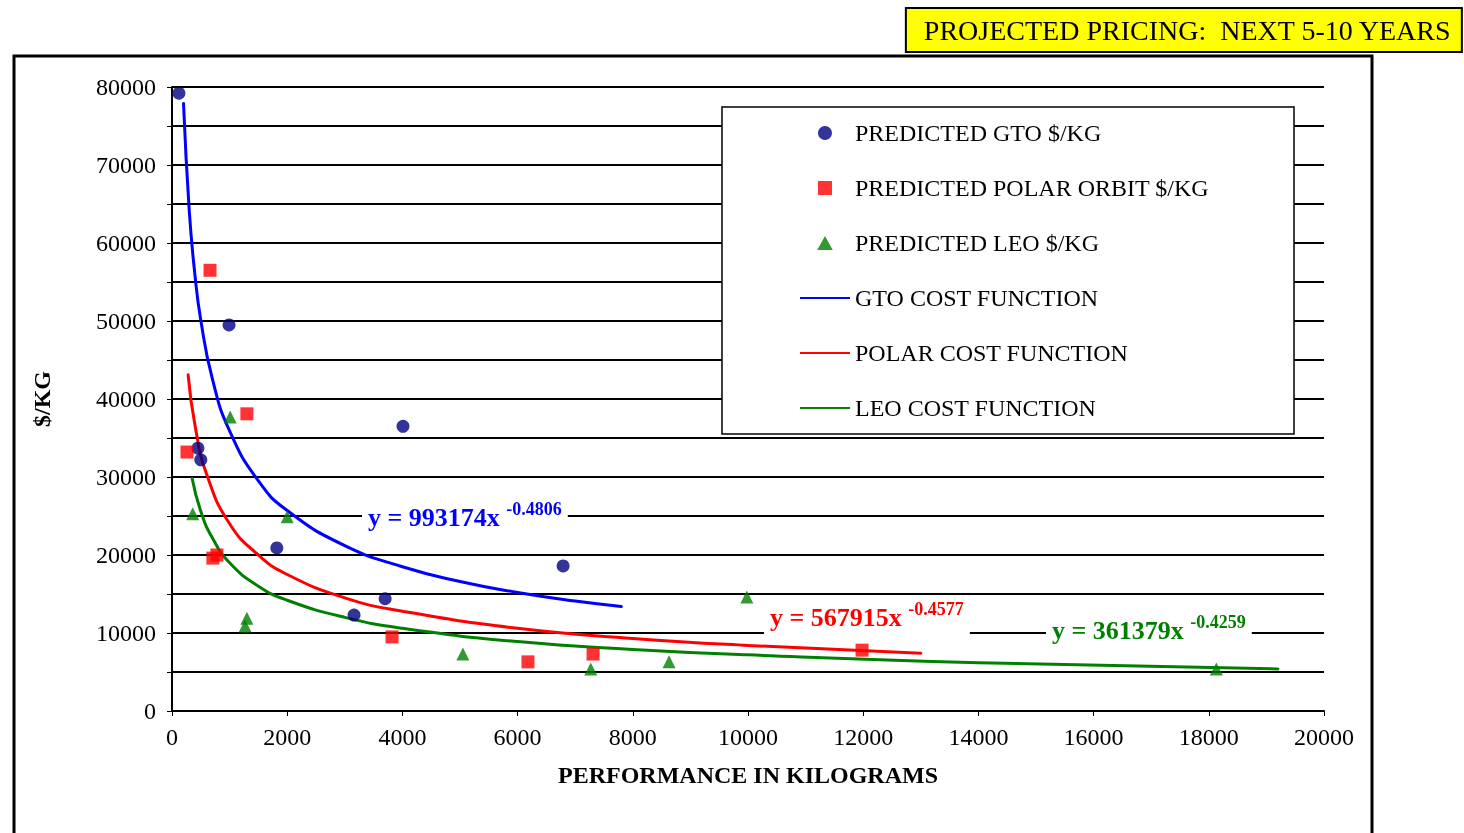  Describe the element at coordinates (1093, 737) in the screenshot. I see `x-tick-label: 16000` at that location.